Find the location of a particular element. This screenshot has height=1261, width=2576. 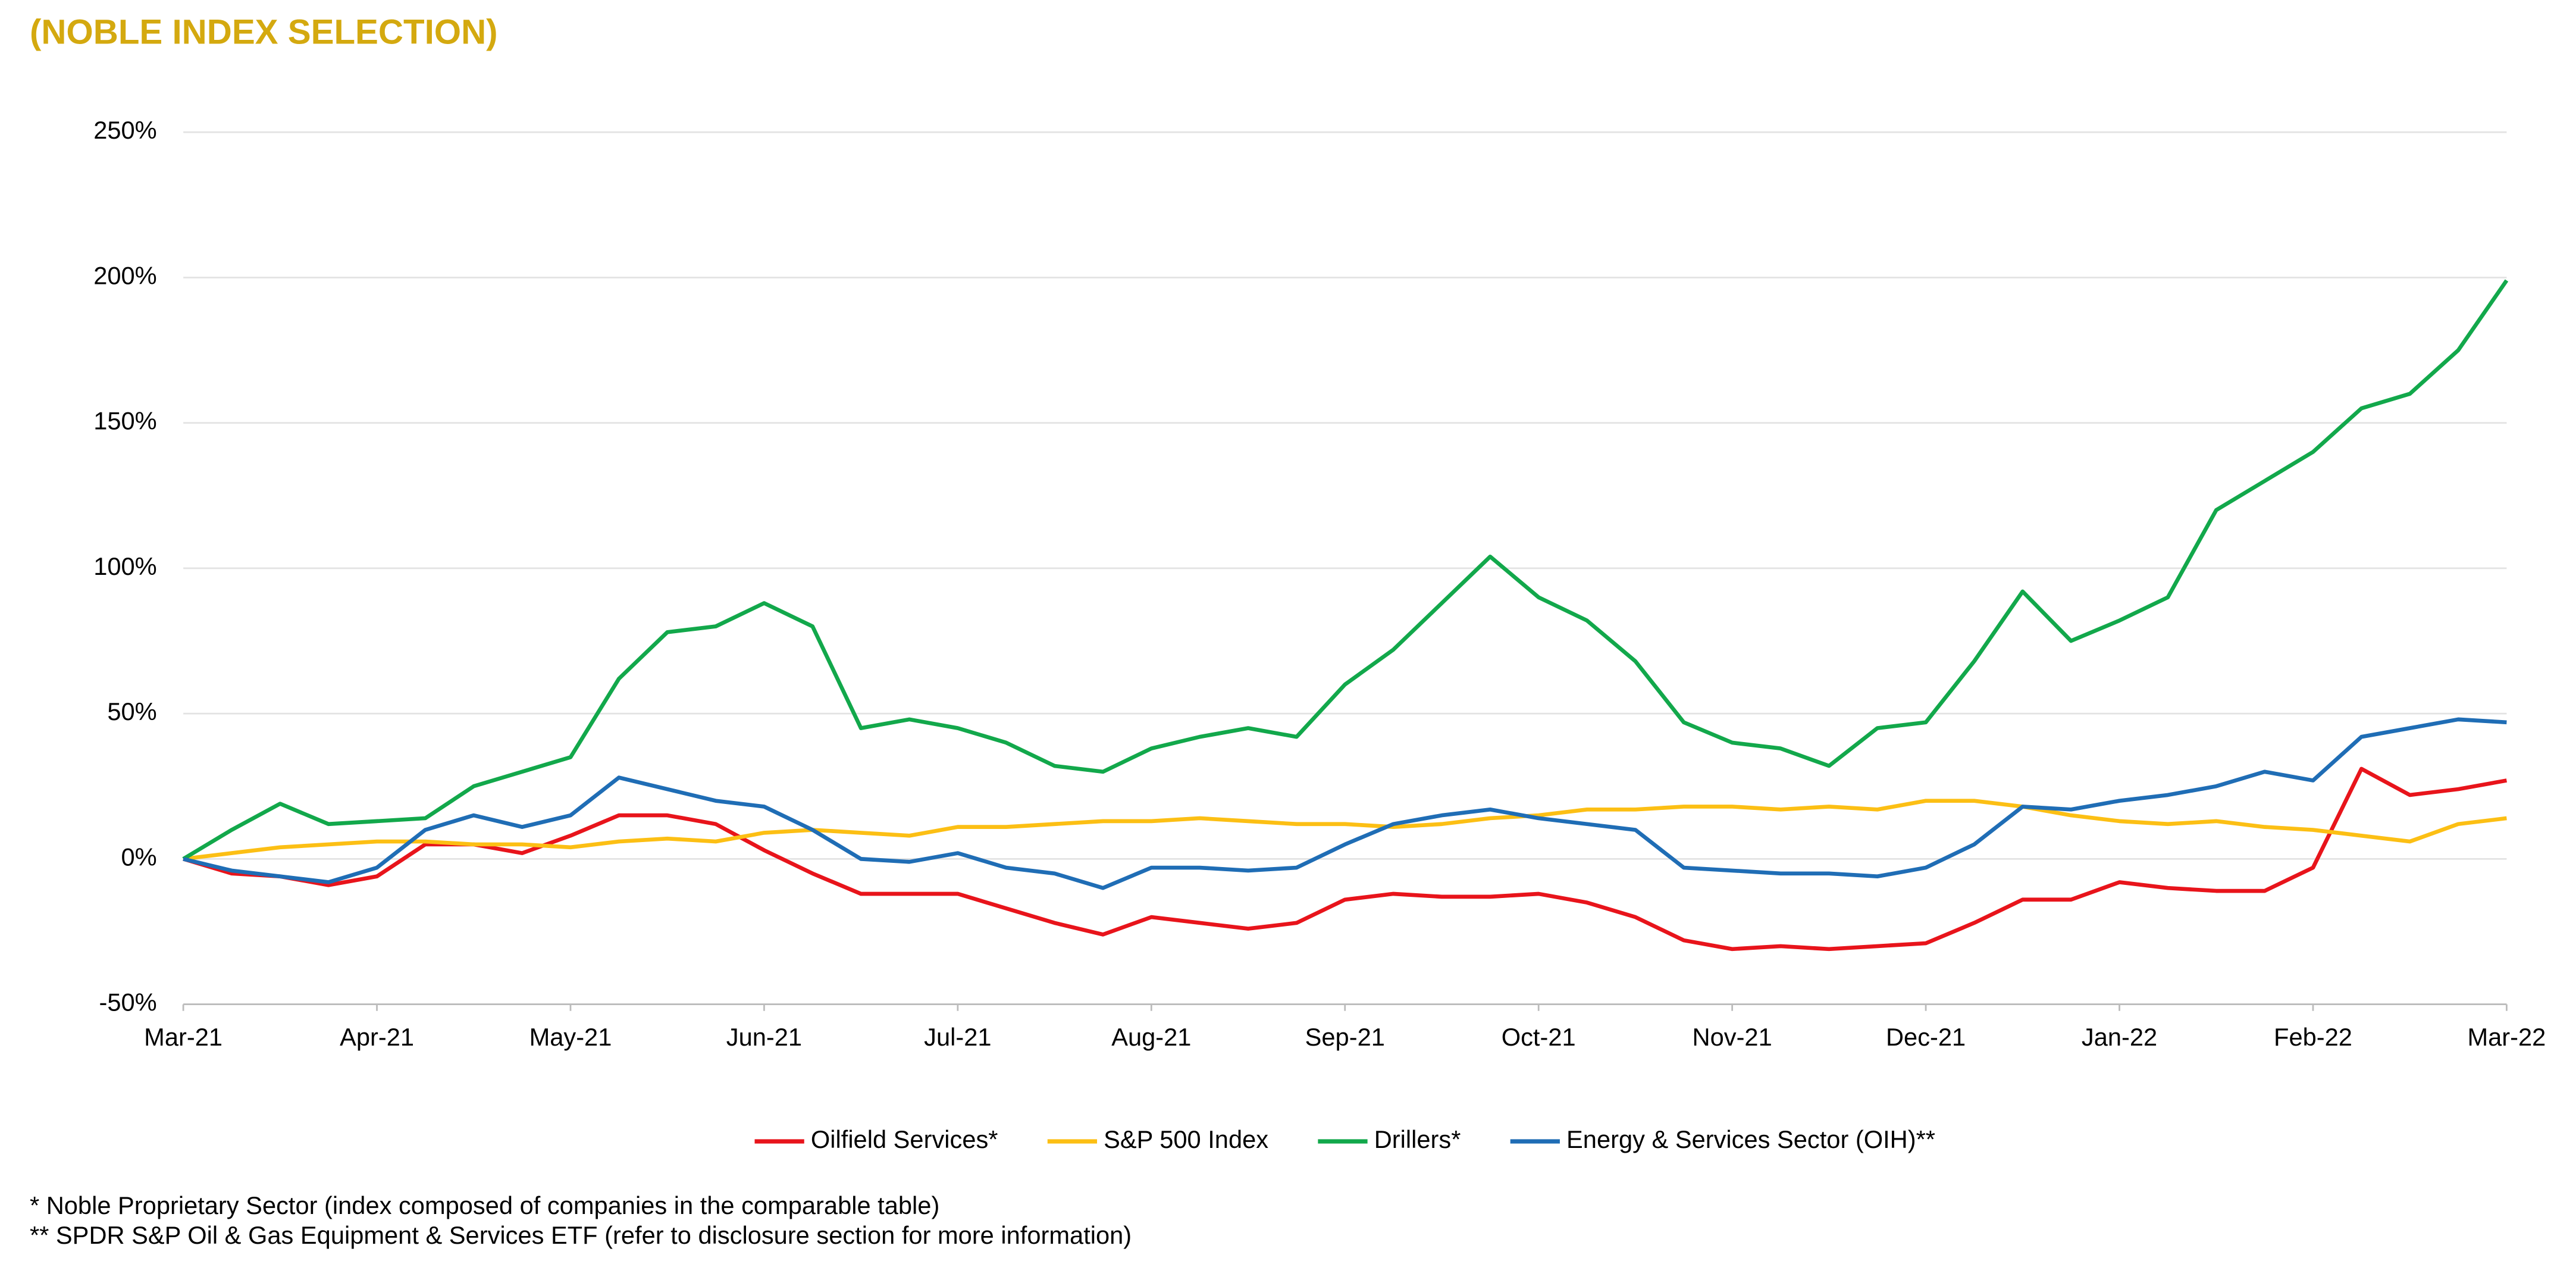

y-tick-label: -50% is located at coordinates (128, 1002).